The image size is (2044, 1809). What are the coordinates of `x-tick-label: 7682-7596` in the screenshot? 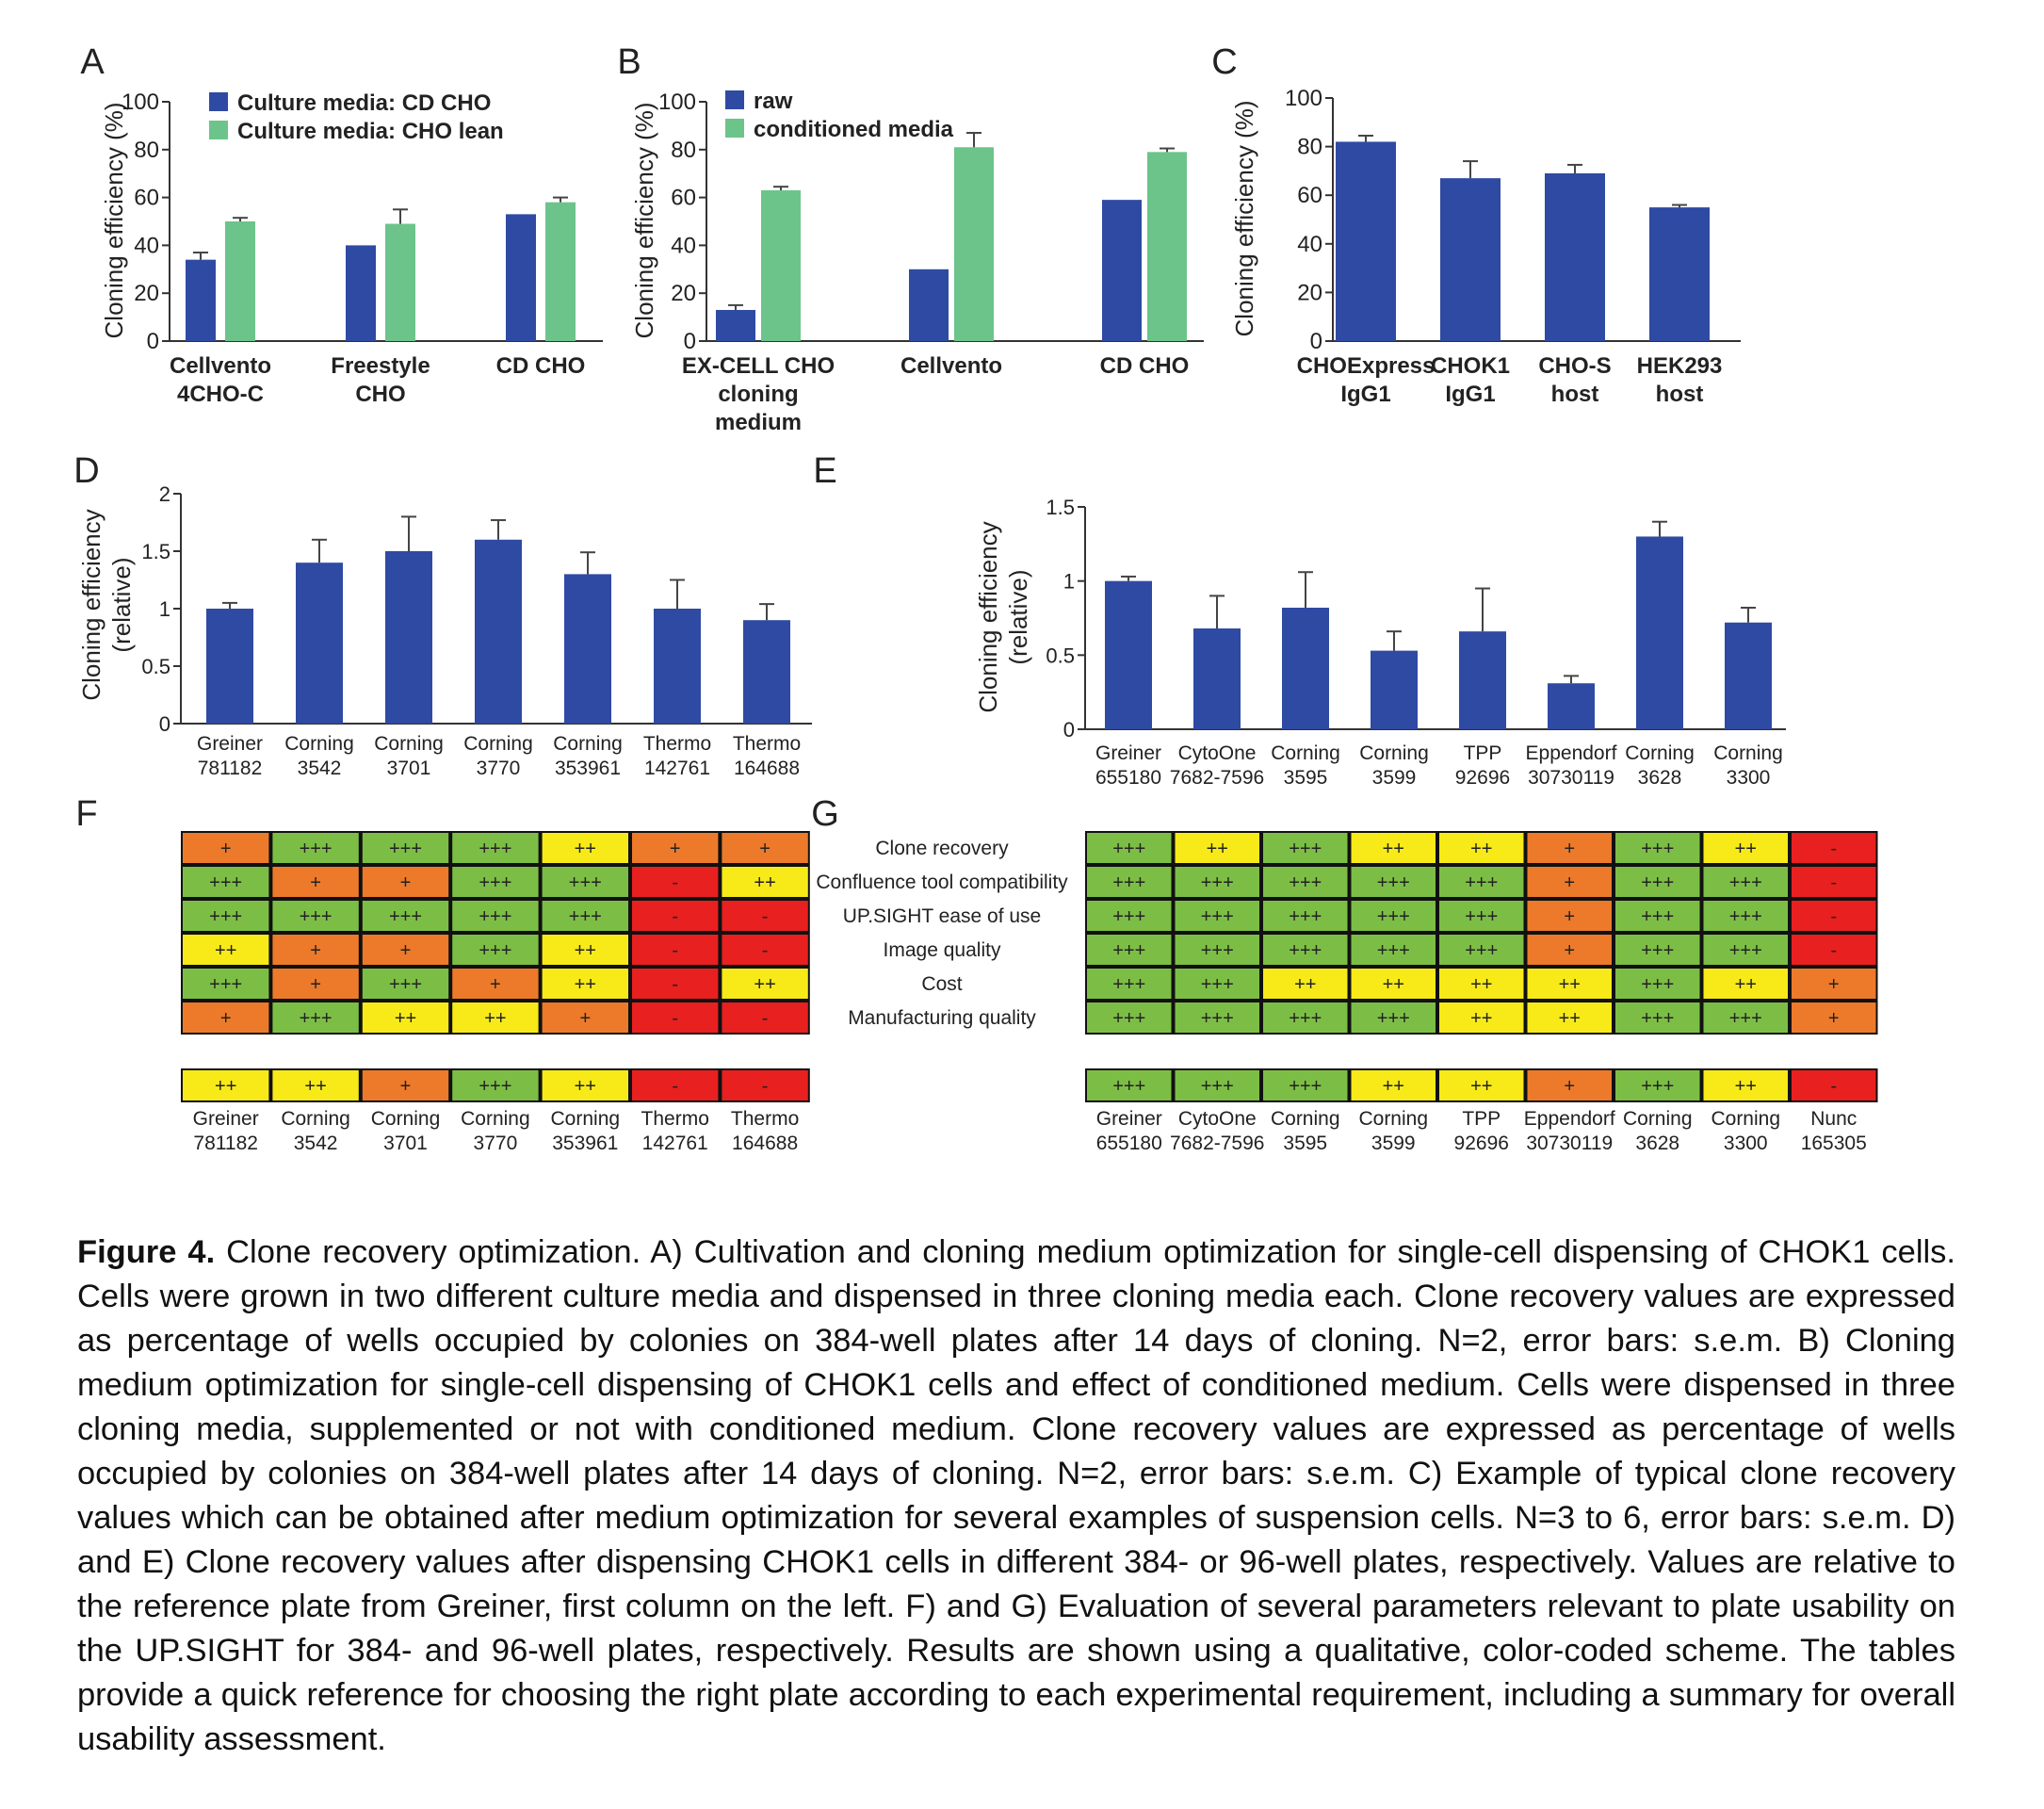 It's located at (1217, 778).